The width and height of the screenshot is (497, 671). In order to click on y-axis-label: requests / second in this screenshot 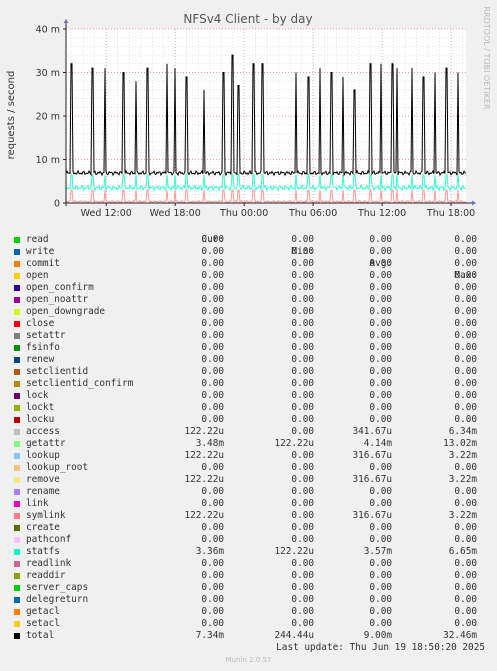, I will do `click(11, 115)`.